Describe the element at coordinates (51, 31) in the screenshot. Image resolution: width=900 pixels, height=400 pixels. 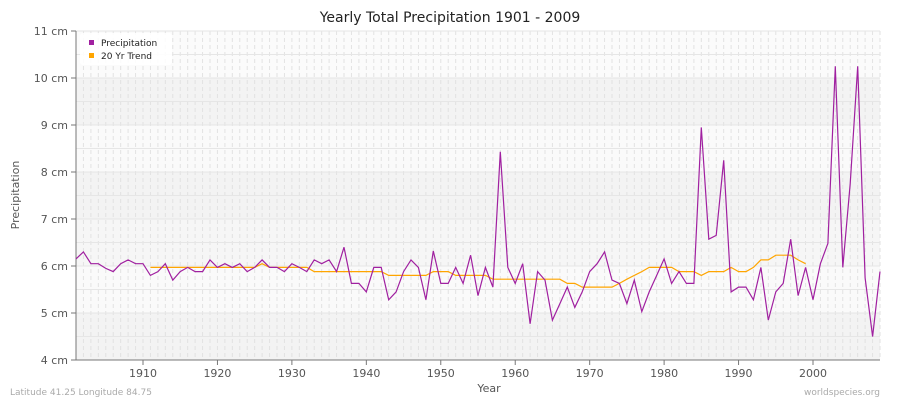
I see `y-tick-label: 11 cm` at that location.